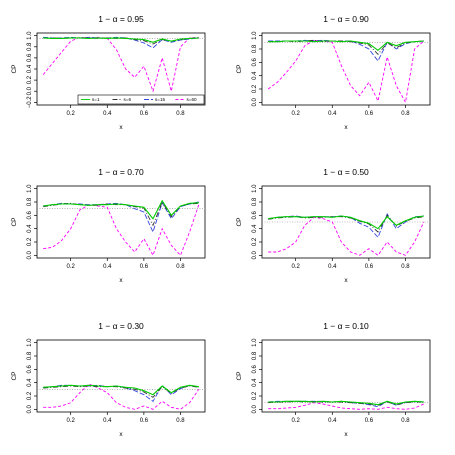 Image resolution: width=455 pixels, height=455 pixels. I want to click on chart-title: 1 − α = 0.10, so click(346, 326).